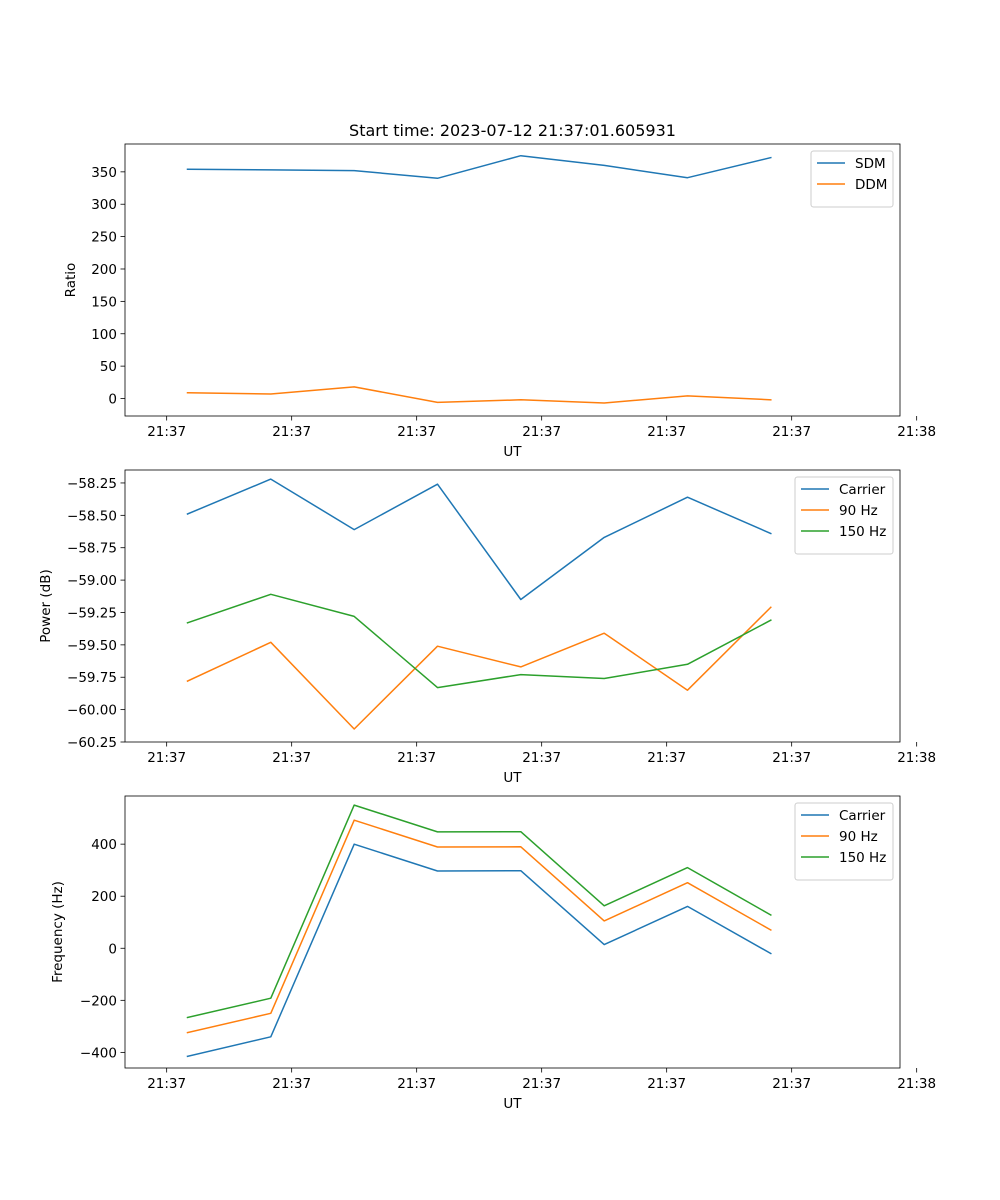  What do you see at coordinates (870, 164) in the screenshot?
I see `legend-label: SDM` at bounding box center [870, 164].